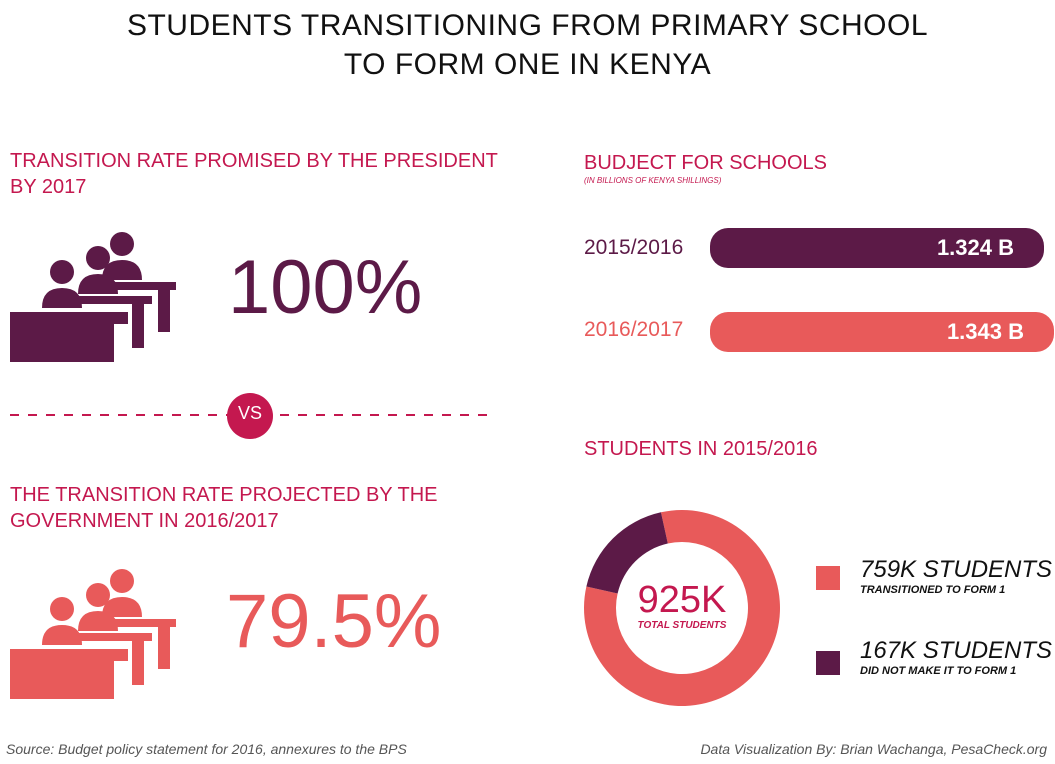 The width and height of the screenshot is (1055, 764). I want to click on donut-center-value: 925K, so click(682, 600).